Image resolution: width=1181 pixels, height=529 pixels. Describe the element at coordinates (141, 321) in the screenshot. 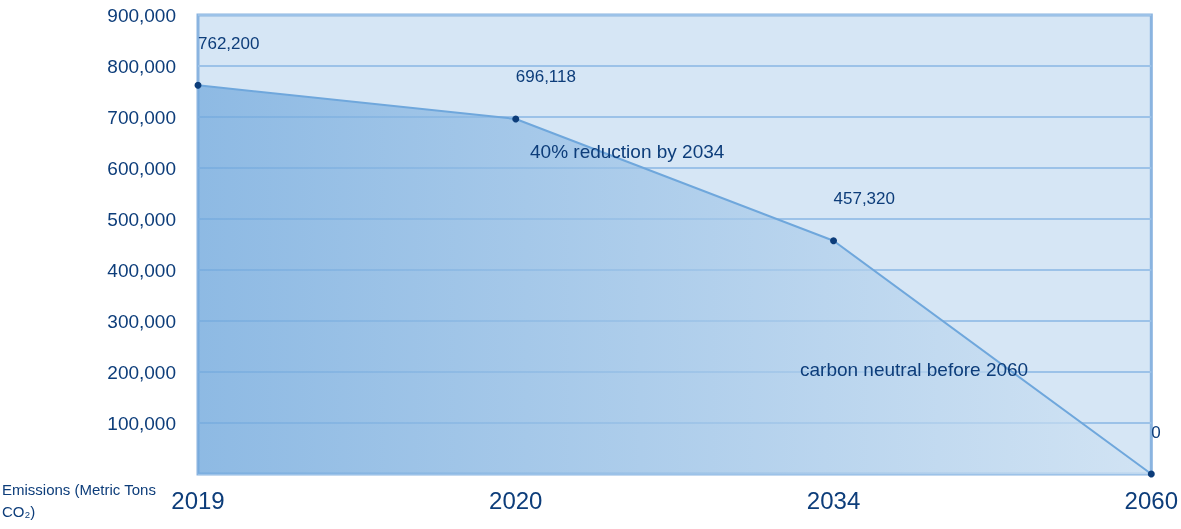

I see `y-tick-label: 300,000` at that location.